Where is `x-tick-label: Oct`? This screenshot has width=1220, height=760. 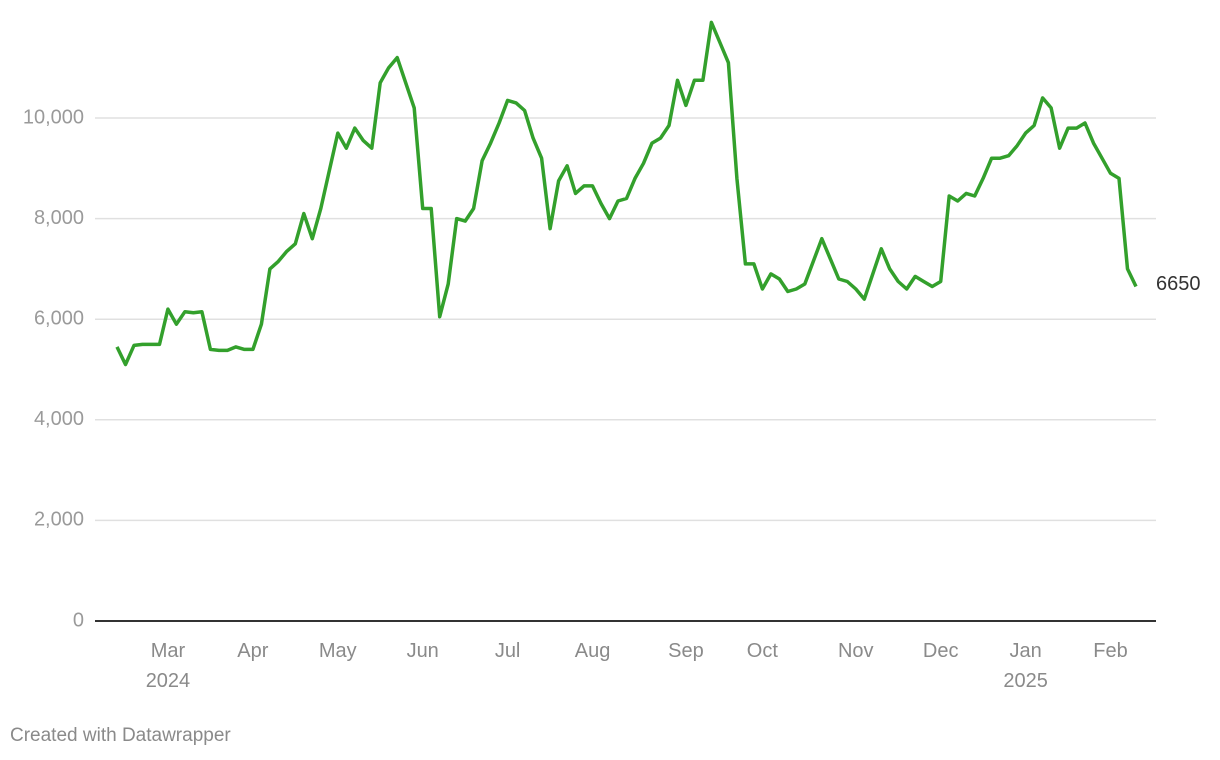 x-tick-label: Oct is located at coordinates (762, 651).